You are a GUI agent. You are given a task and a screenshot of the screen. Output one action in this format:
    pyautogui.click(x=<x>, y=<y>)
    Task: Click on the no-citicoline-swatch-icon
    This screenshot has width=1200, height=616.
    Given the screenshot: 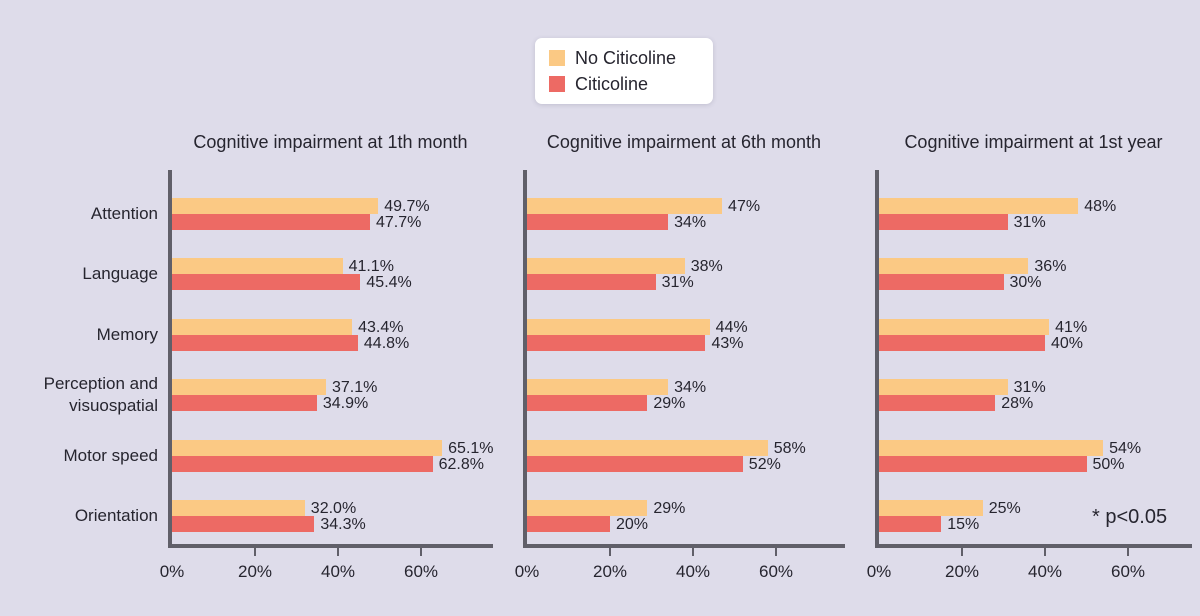 What is the action you would take?
    pyautogui.click(x=557, y=58)
    